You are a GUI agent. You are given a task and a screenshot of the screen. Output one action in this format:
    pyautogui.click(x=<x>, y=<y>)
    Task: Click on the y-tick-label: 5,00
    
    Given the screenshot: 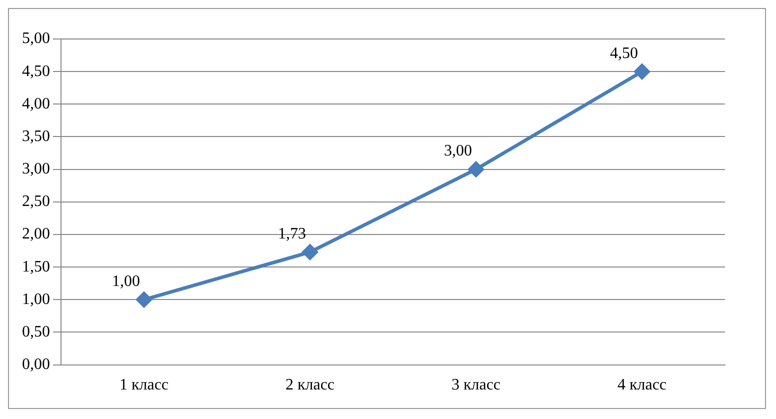 What is the action you would take?
    pyautogui.click(x=36, y=39)
    